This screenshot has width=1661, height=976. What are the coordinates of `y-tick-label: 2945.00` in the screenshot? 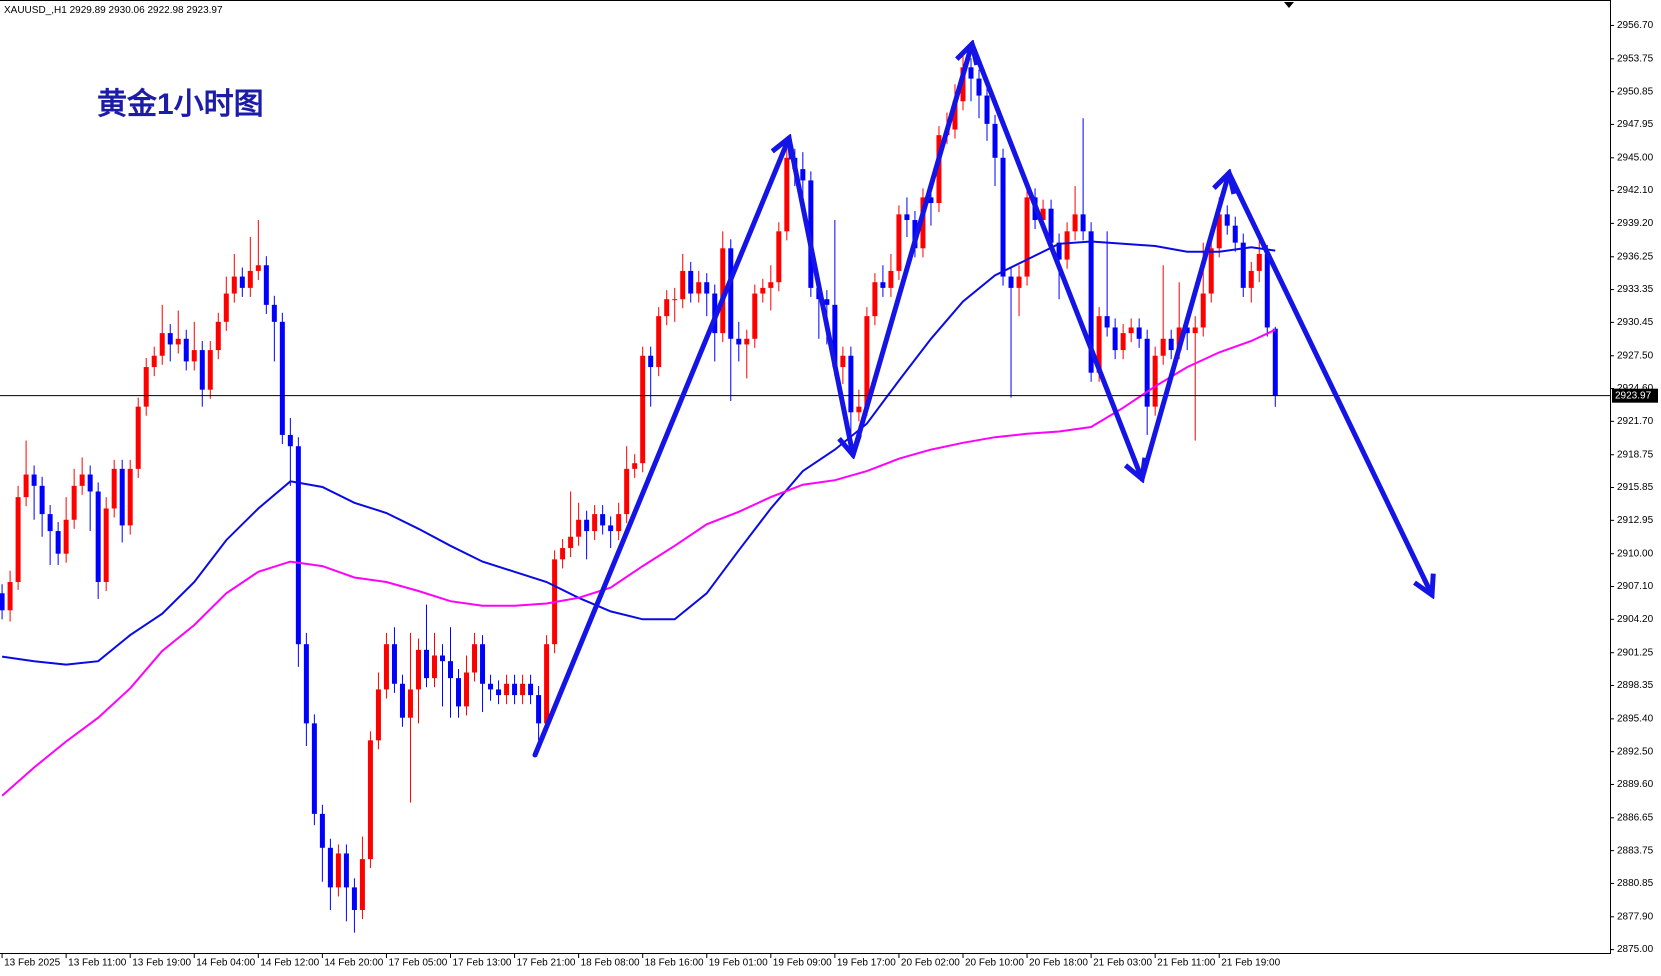 It's located at (1635, 157).